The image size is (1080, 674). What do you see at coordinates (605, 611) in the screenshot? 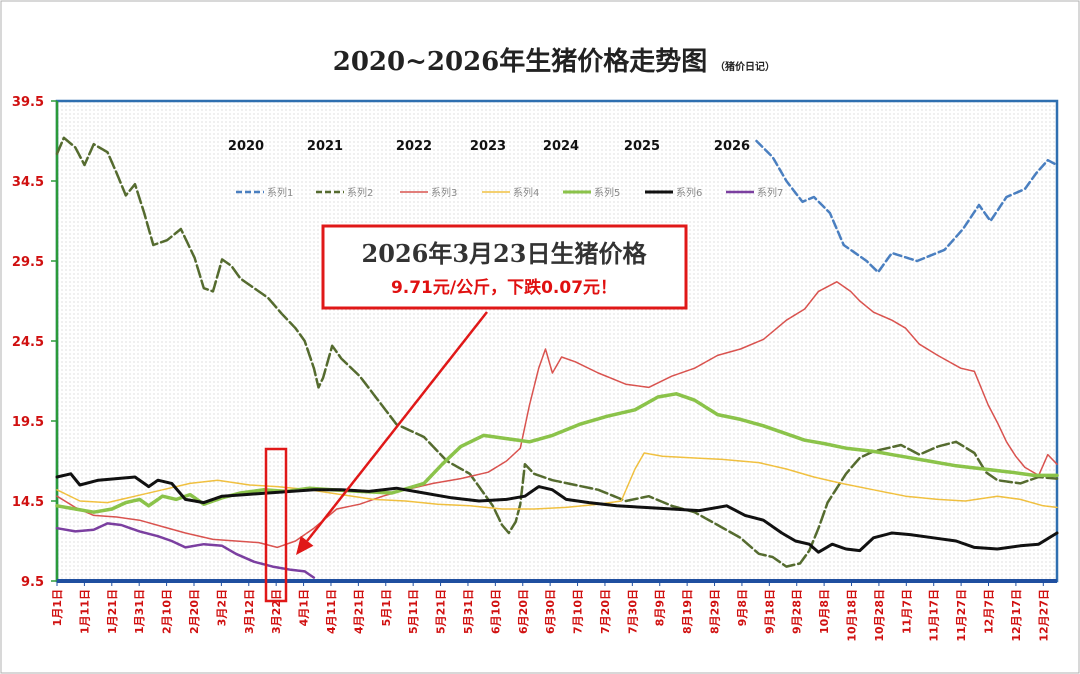
I see `x-tick-label: 7月20日` at bounding box center [605, 611].